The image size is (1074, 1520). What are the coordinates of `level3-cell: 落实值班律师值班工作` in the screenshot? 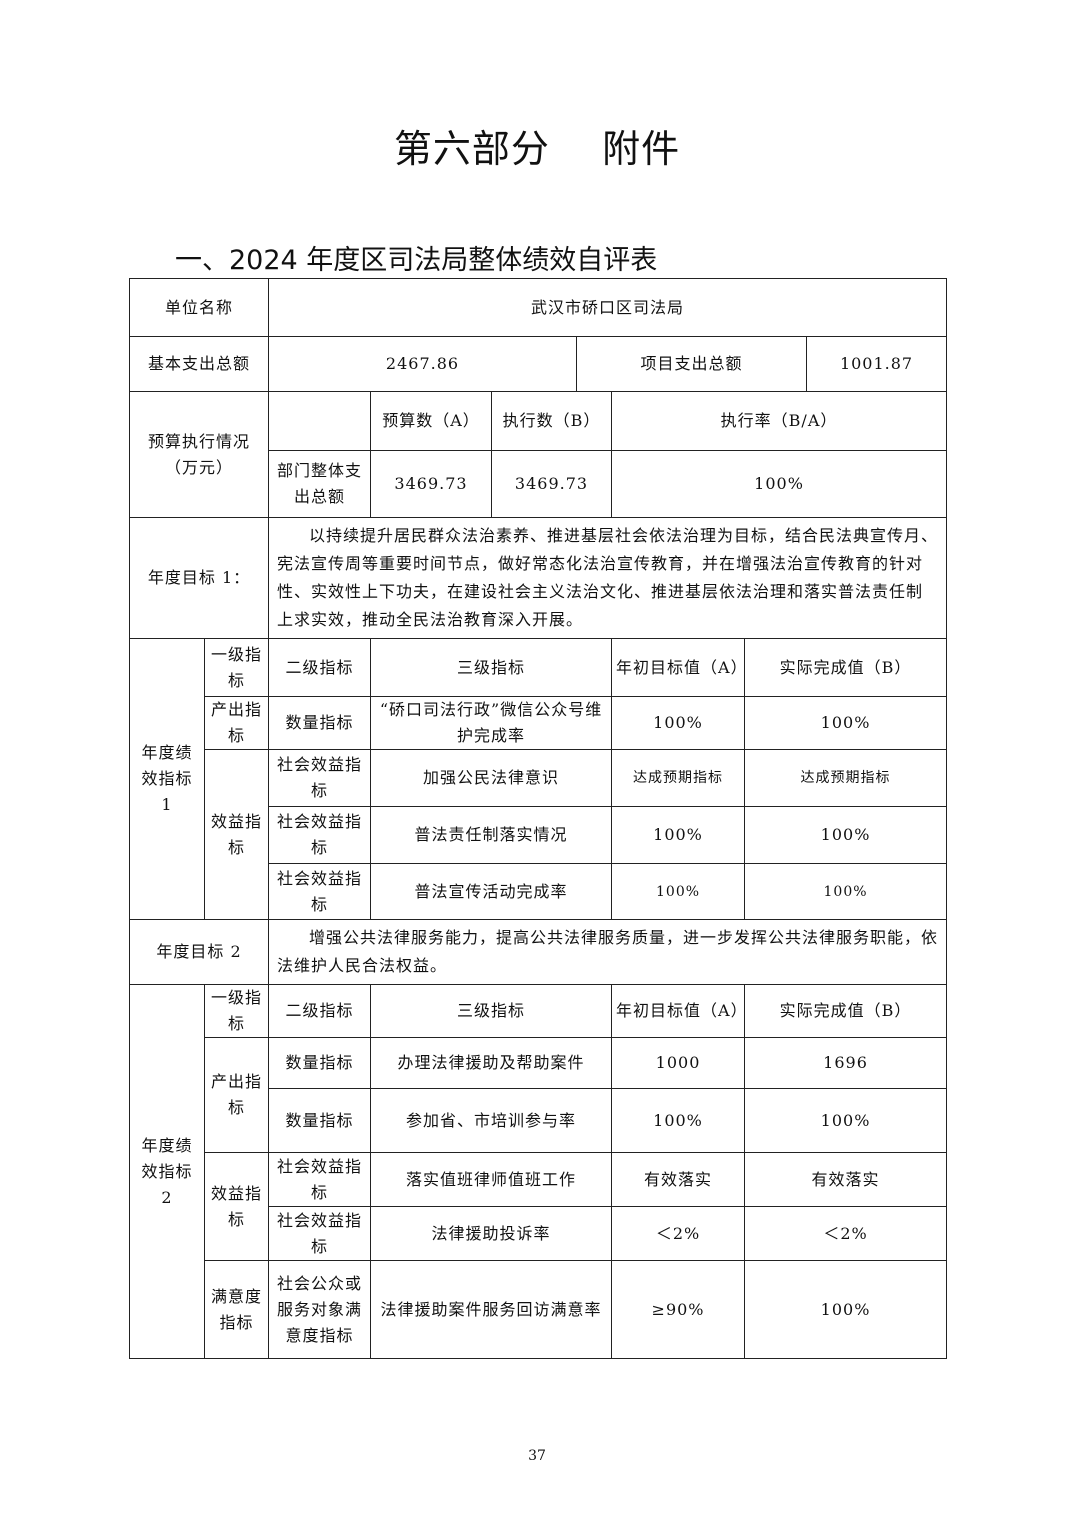 It's located at (491, 1179).